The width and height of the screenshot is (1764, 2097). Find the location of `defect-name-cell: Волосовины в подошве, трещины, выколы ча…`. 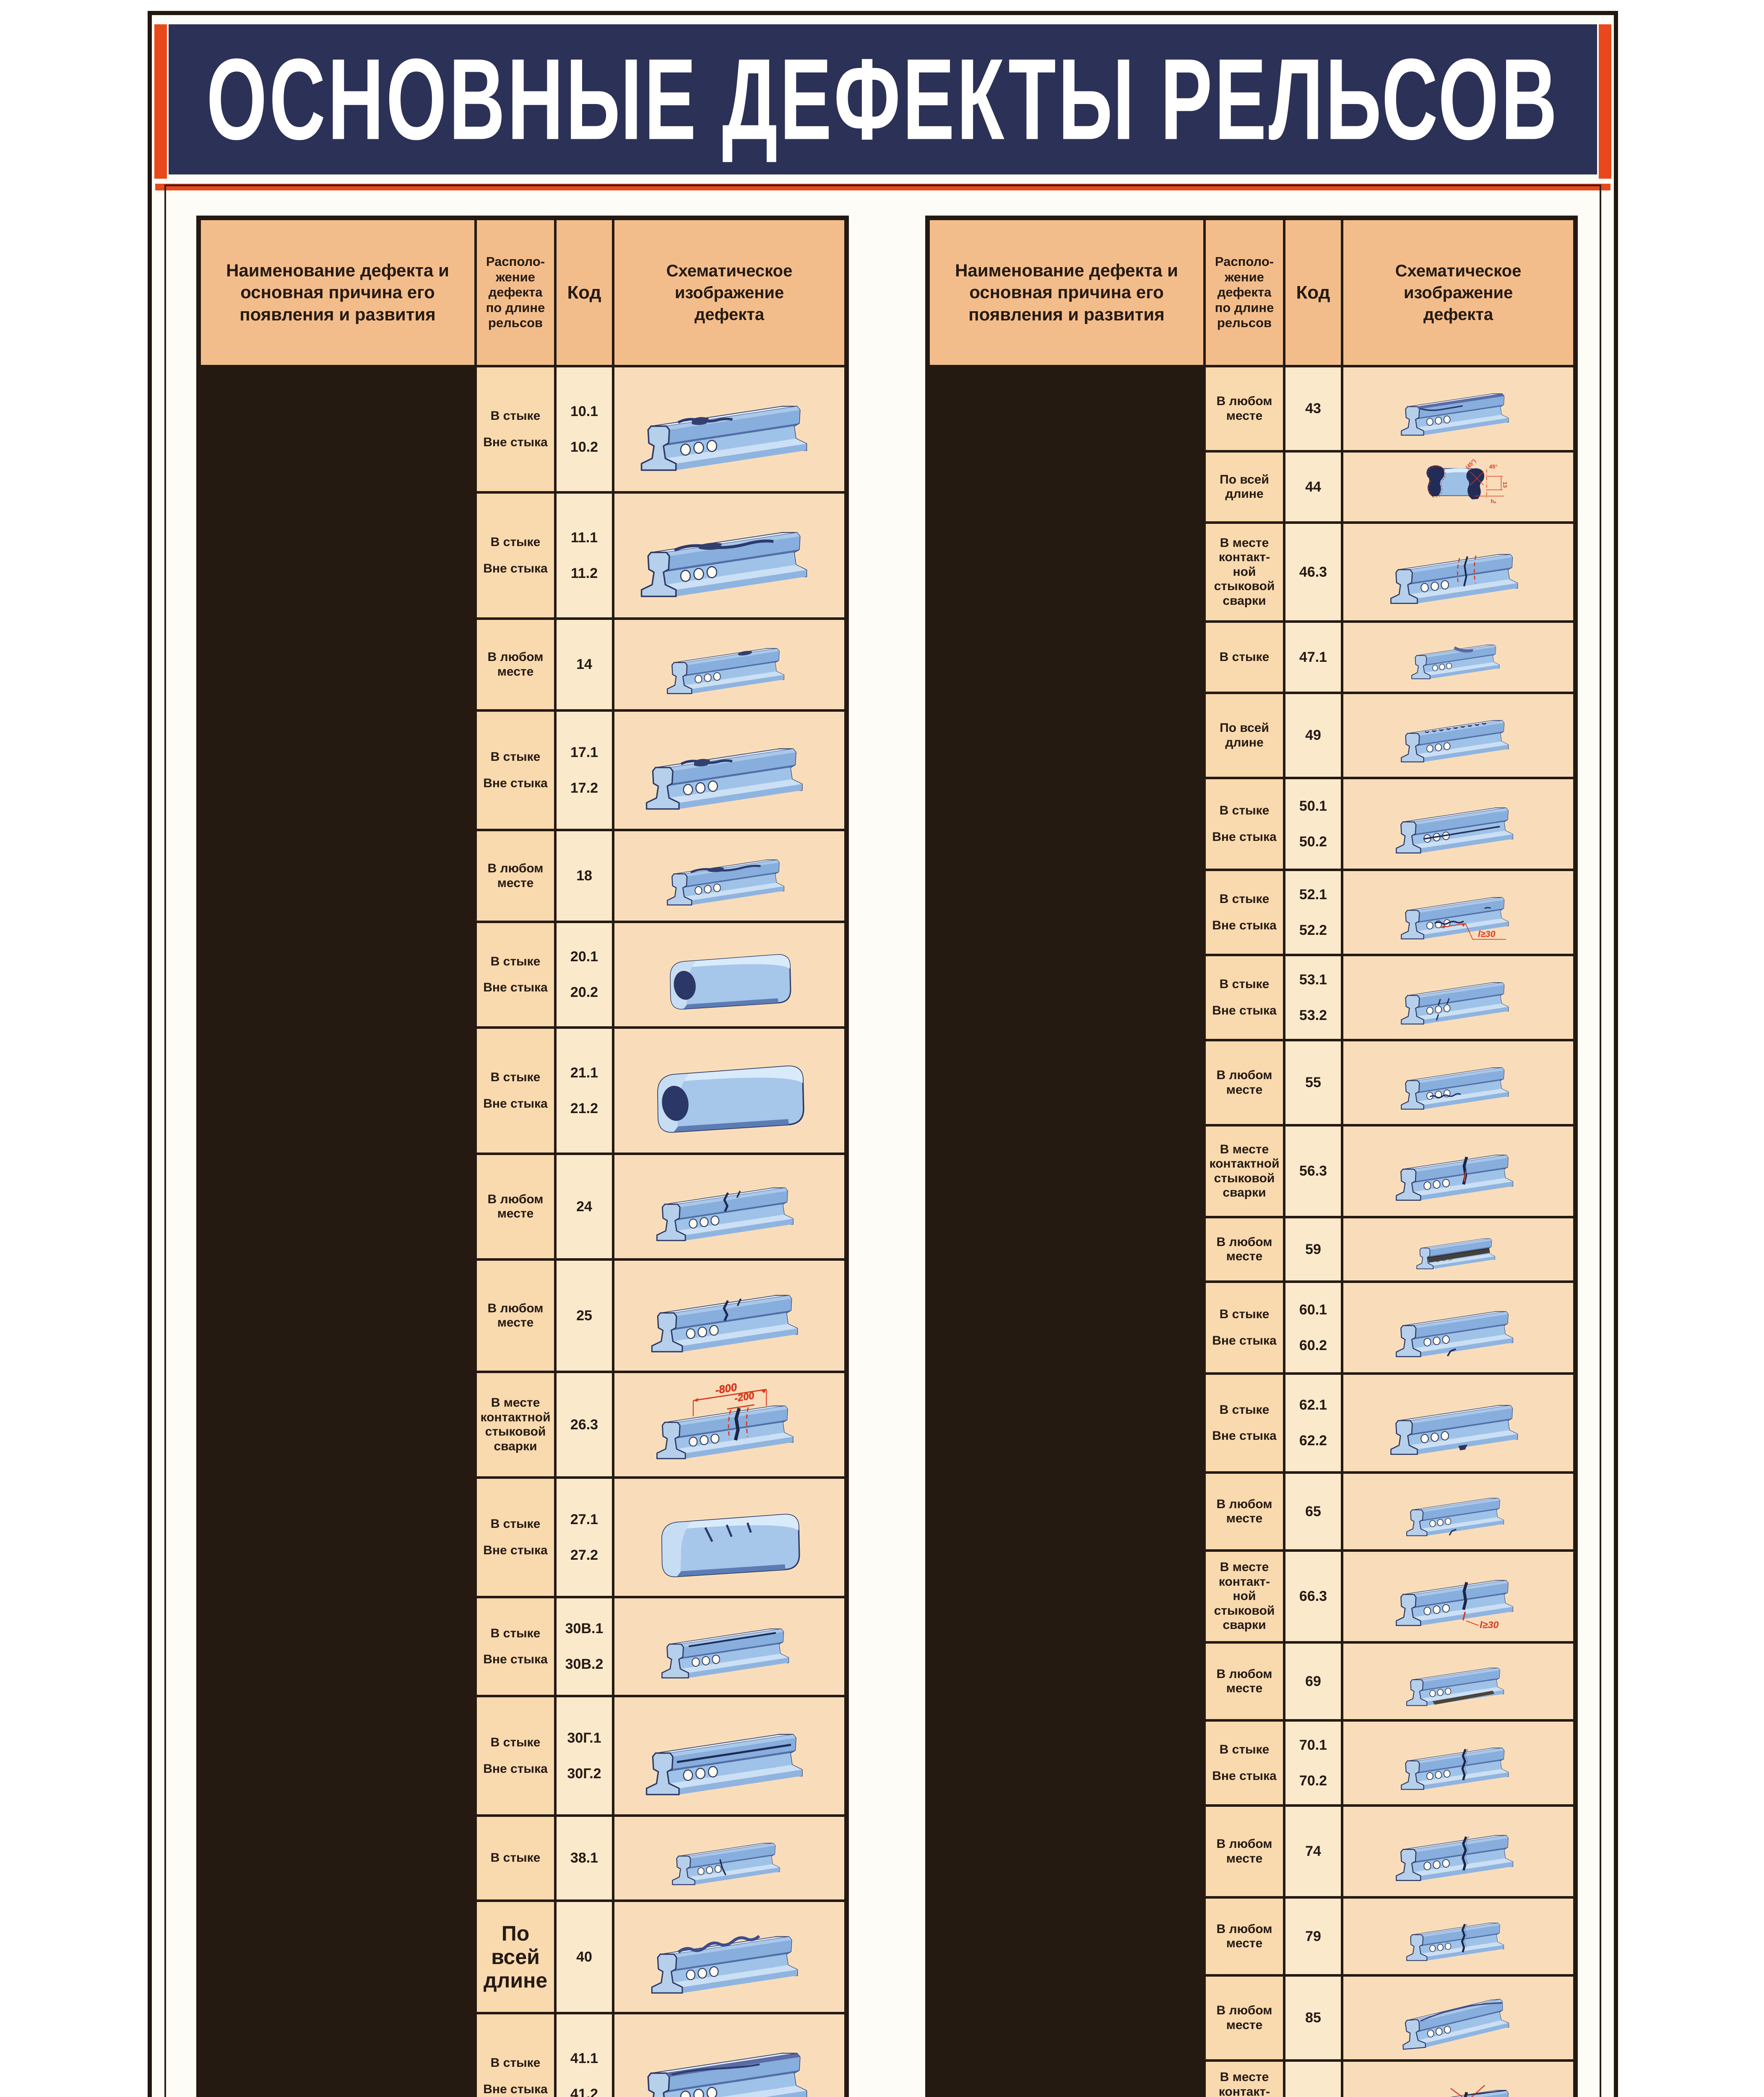

defect-name-cell: Волосовины в подошве, трещины, выколы ча… is located at coordinates (1057, 1327).